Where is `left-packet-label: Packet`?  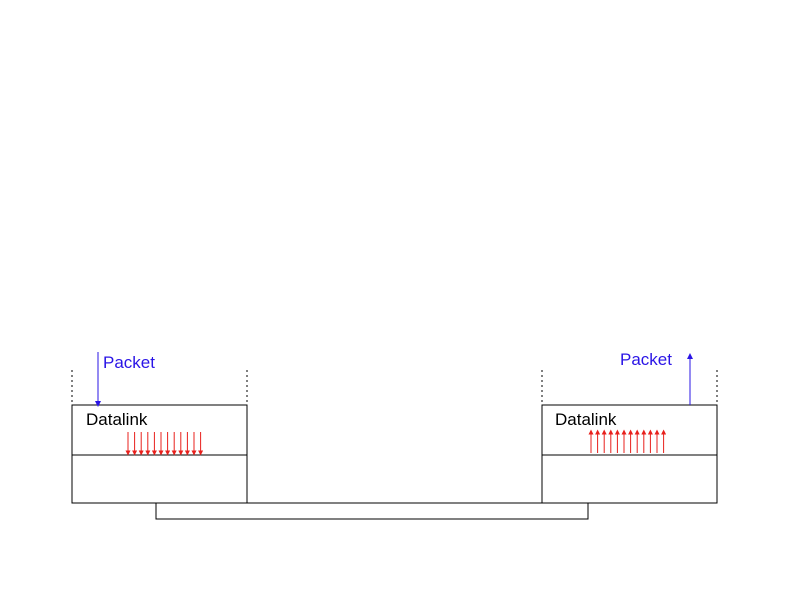 left-packet-label: Packet is located at coordinates (129, 362).